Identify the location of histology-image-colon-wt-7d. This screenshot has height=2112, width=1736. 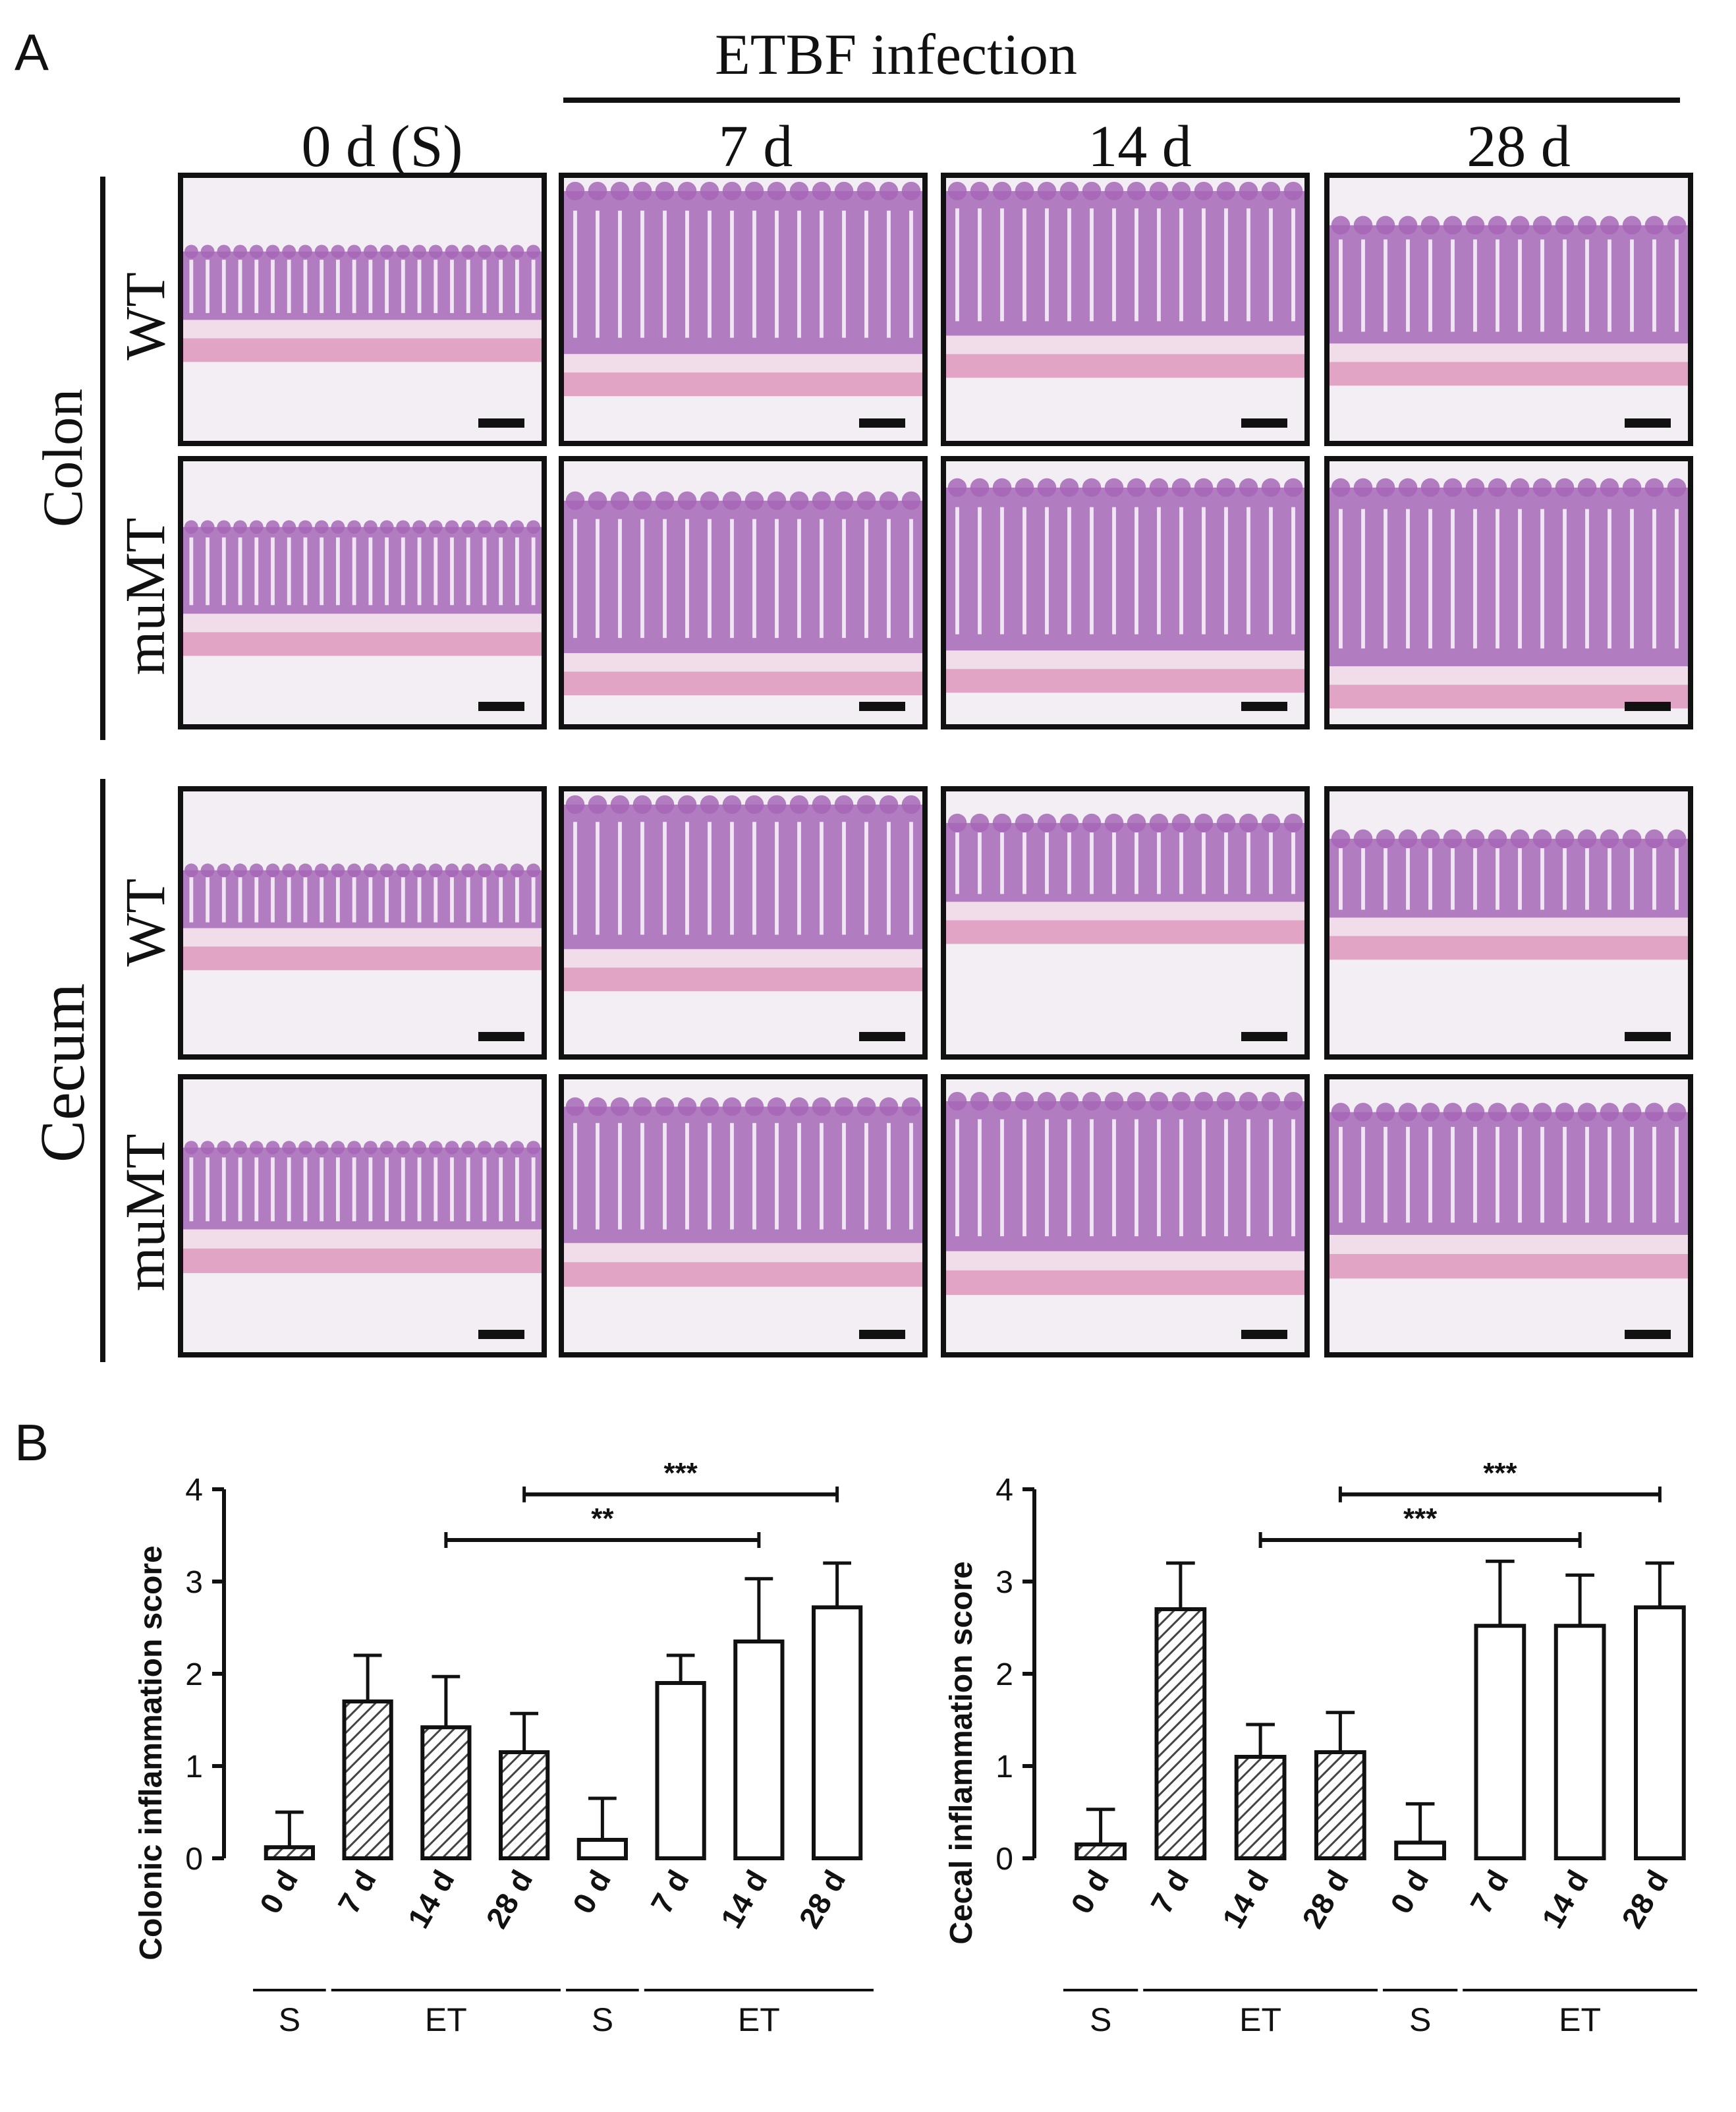
(743, 309).